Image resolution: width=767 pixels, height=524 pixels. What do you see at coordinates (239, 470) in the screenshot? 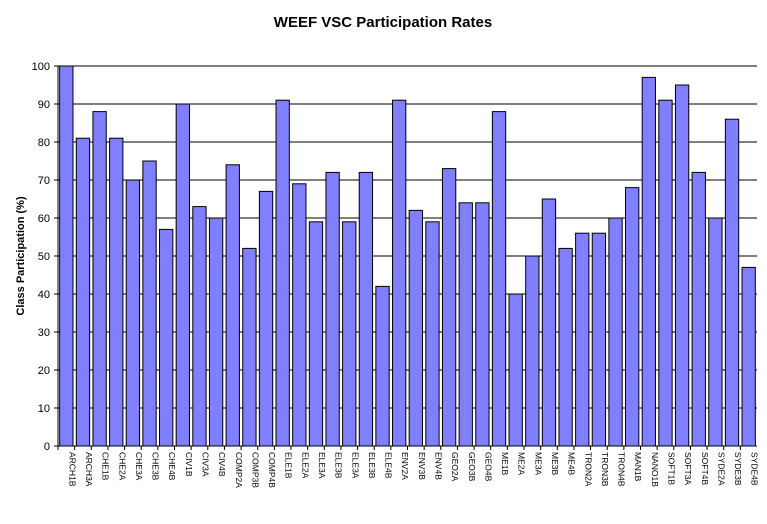
I see `x-tick-label: COMP2A` at bounding box center [239, 470].